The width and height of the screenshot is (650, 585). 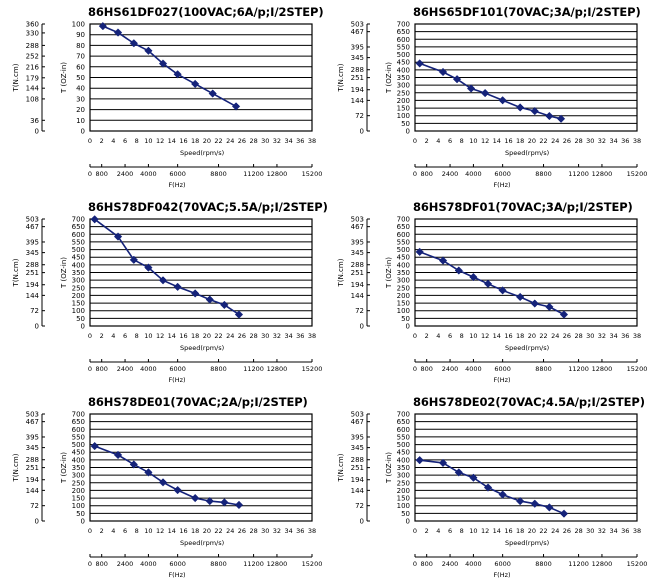 What do you see at coordinates (473, 141) in the screenshot?
I see `speed-tick-label: 10` at bounding box center [473, 141].